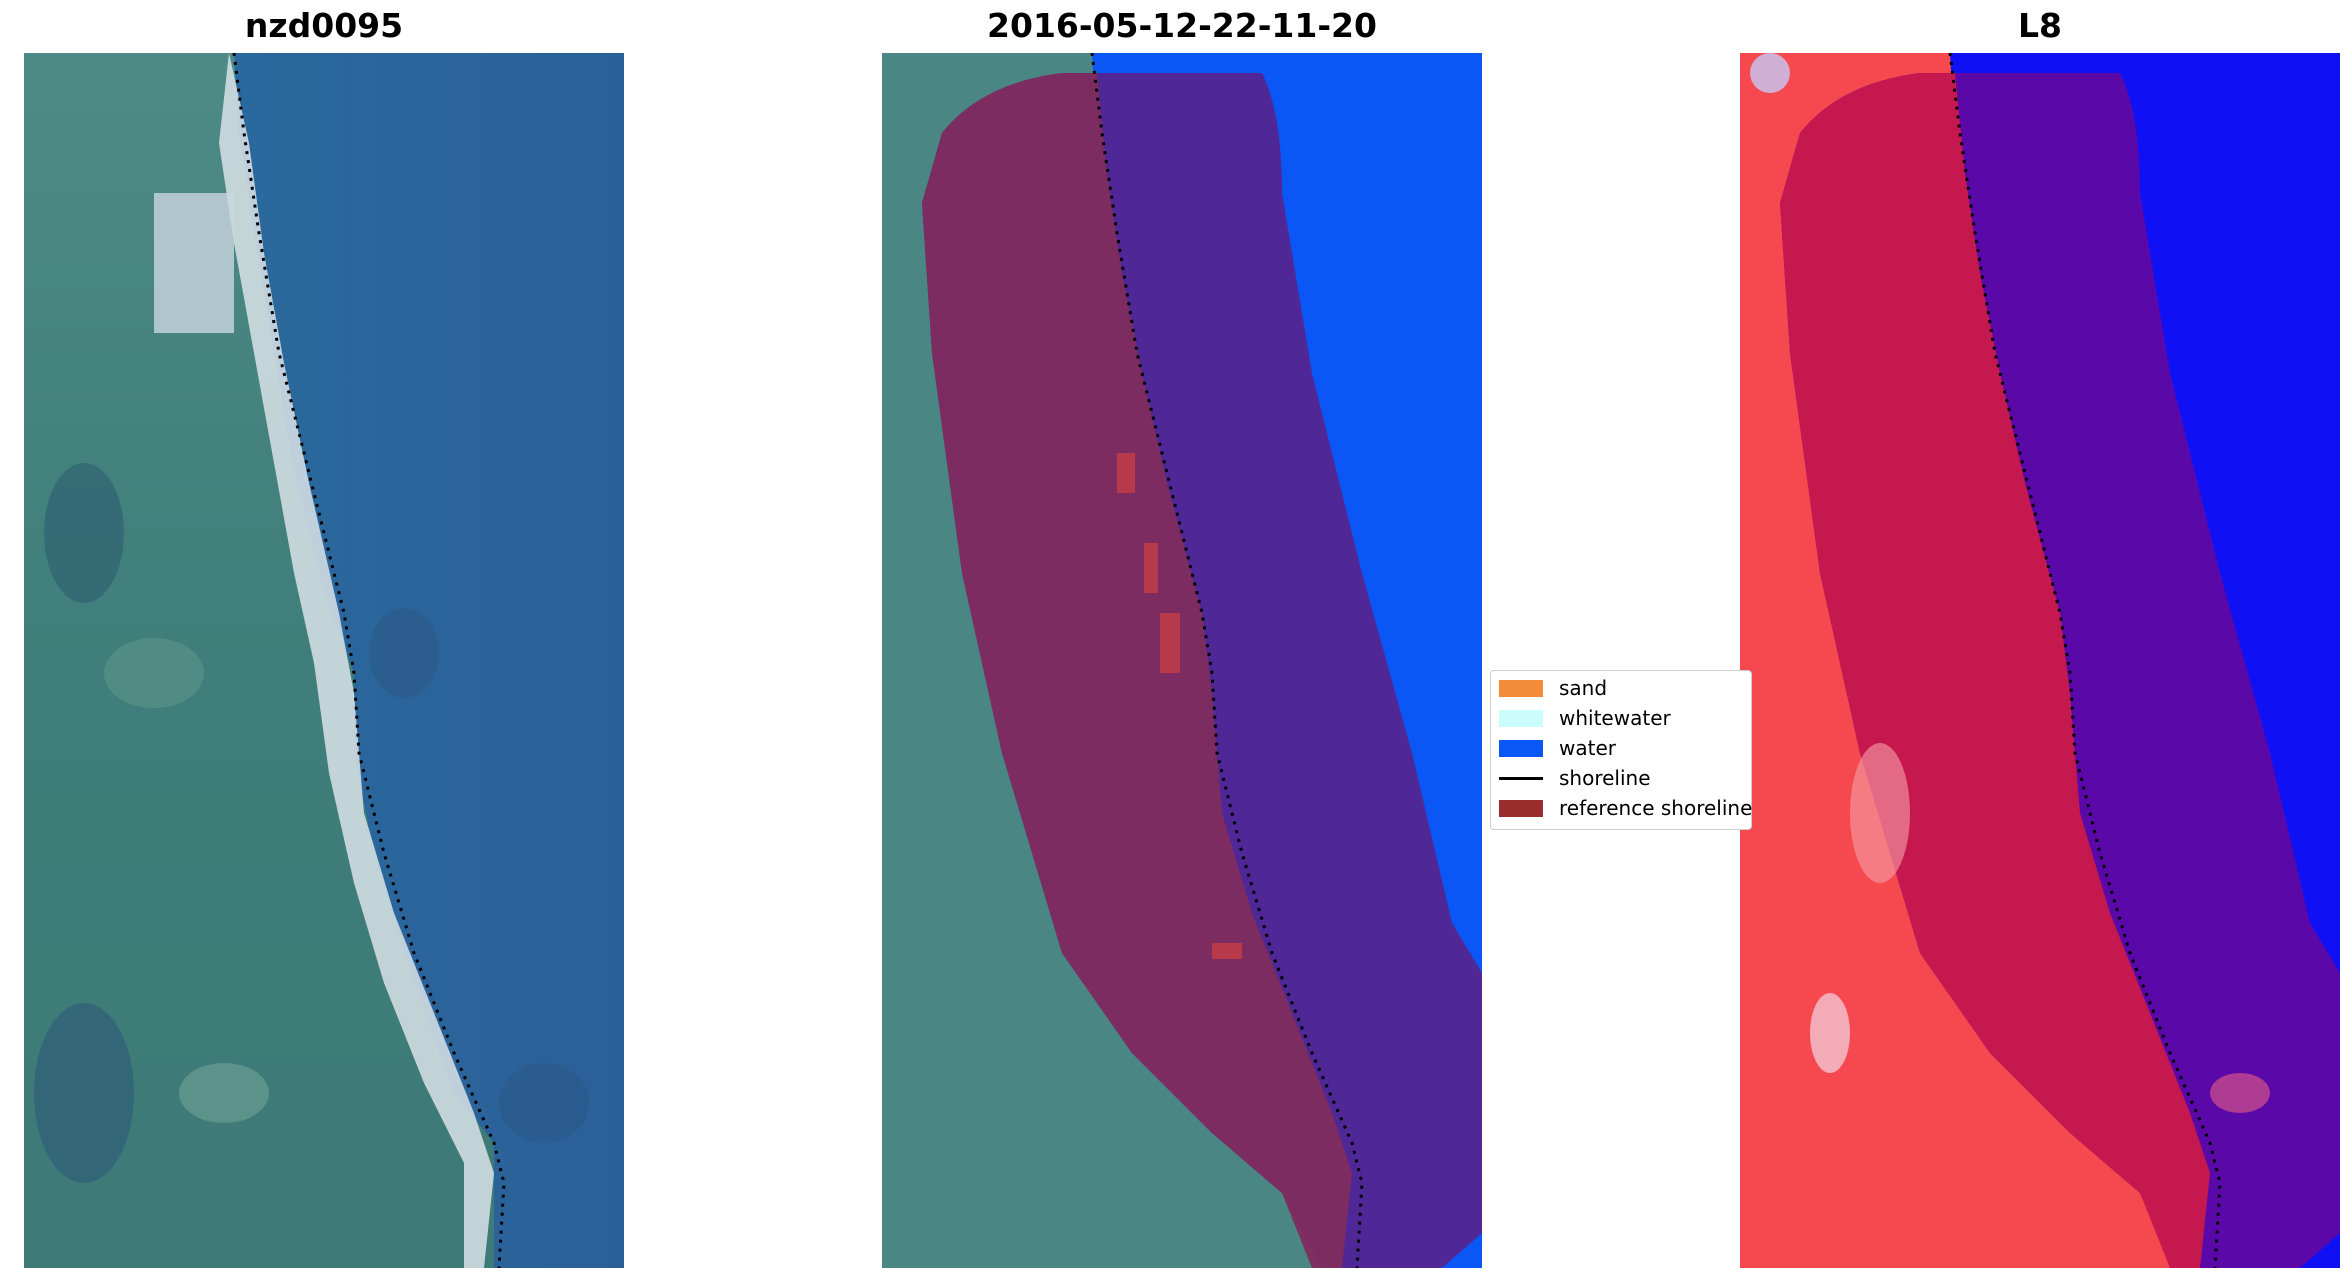 This screenshot has width=2352, height=1283. I want to click on legend-item-sand: sand, so click(1553, 688).